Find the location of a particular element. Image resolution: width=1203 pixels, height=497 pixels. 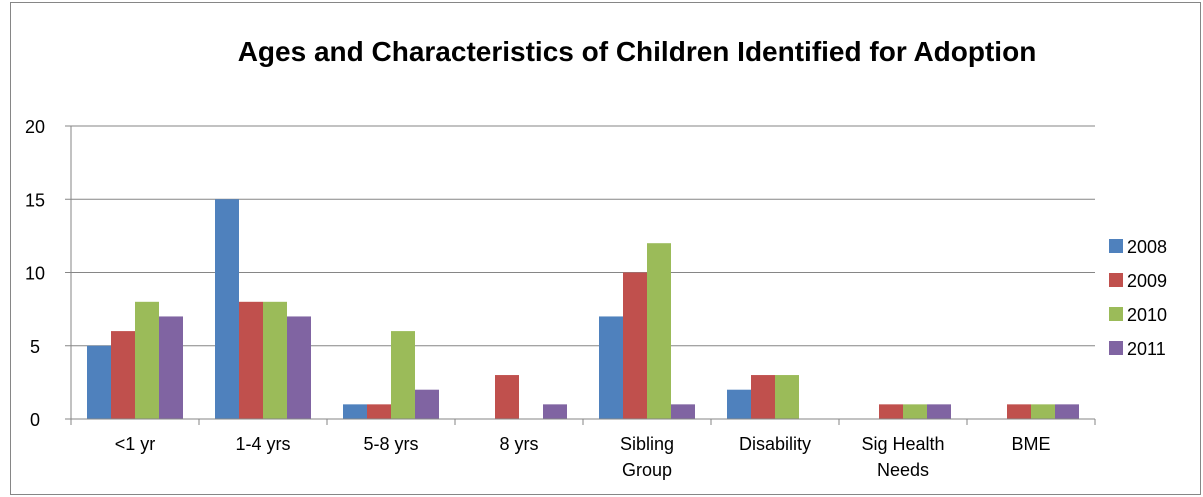

x-tick-label: Sig Health Needs is located at coordinates (902, 457).